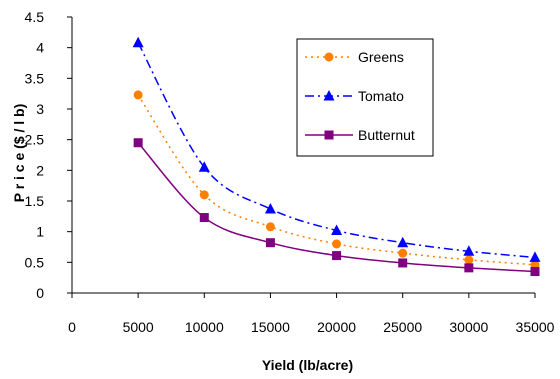 The image size is (560, 379). Describe the element at coordinates (307, 365) in the screenshot. I see `x-axis-title: Yield (lb/acre)` at that location.